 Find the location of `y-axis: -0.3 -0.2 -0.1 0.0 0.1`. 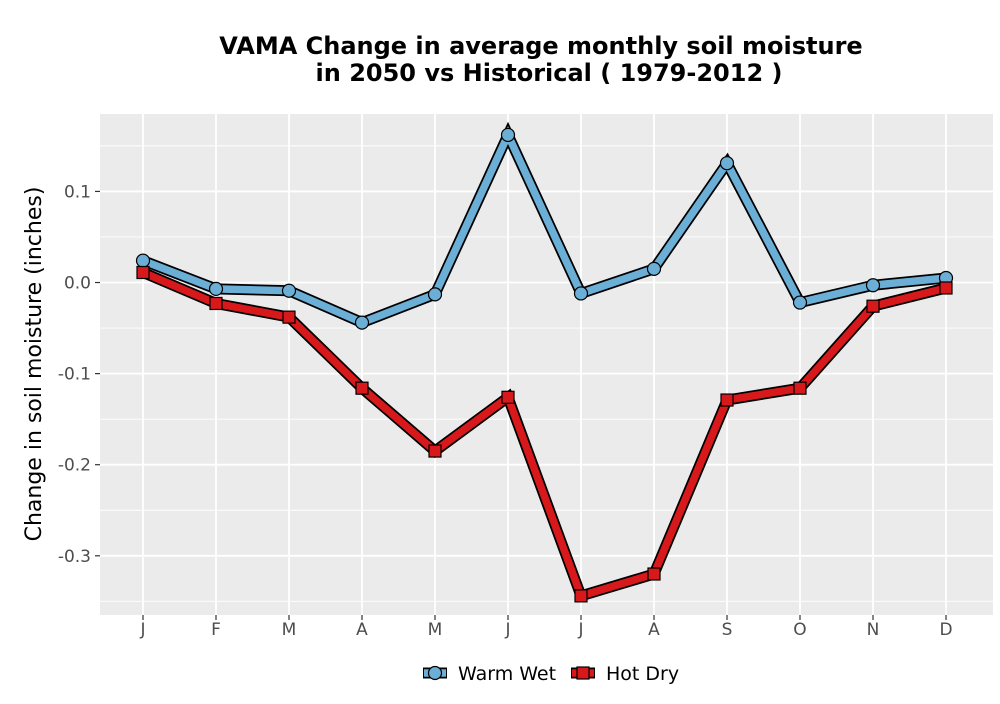

y-axis: -0.3 -0.2 -0.1 0.0 0.1 is located at coordinates (79, 374).